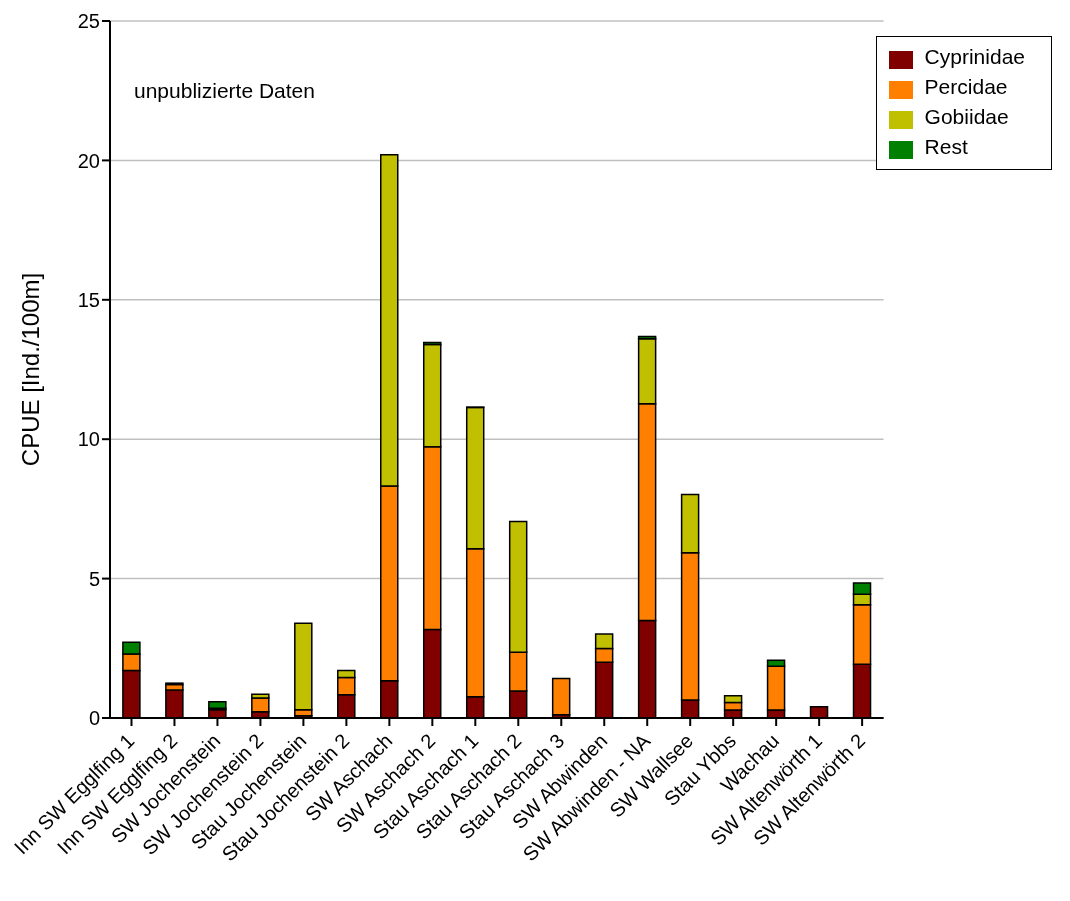  I want to click on y-tick-label: 15, so click(88, 299).